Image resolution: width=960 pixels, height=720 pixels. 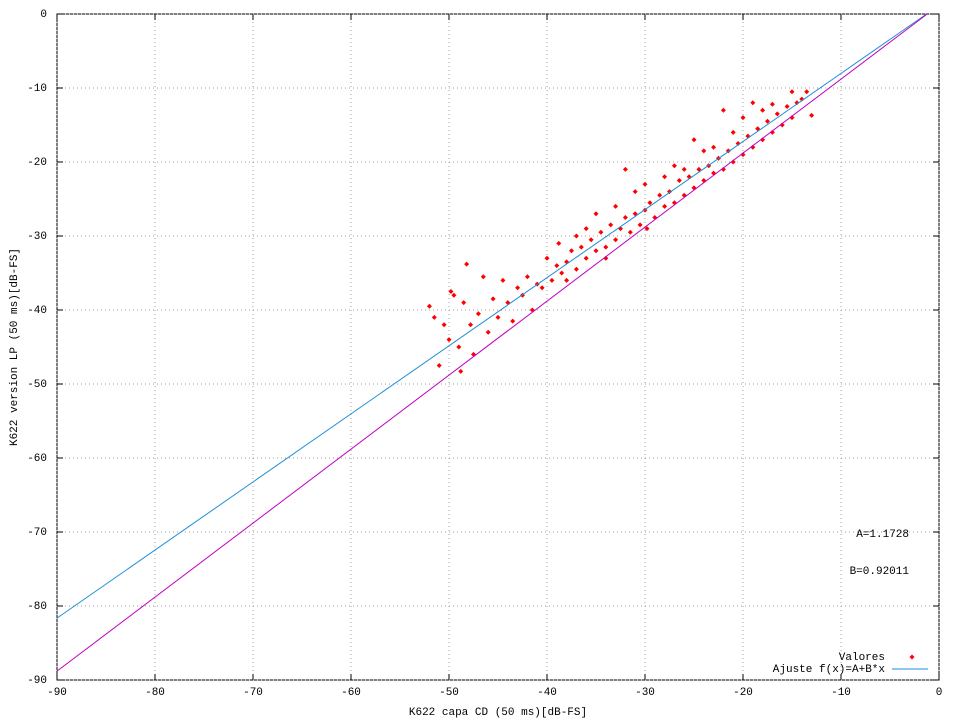 I want to click on legend-label: Valores, so click(x=862, y=658).